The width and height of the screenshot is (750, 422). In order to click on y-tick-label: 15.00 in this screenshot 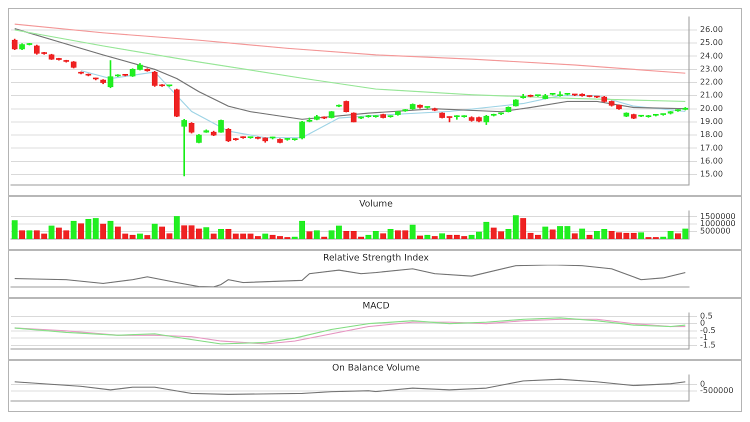, I will do `click(711, 174)`.